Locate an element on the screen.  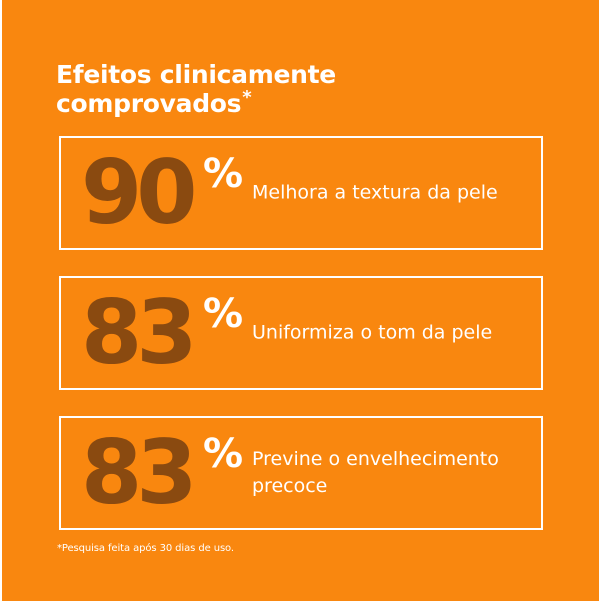
title-line-2: comprovados* is located at coordinates (196, 102).